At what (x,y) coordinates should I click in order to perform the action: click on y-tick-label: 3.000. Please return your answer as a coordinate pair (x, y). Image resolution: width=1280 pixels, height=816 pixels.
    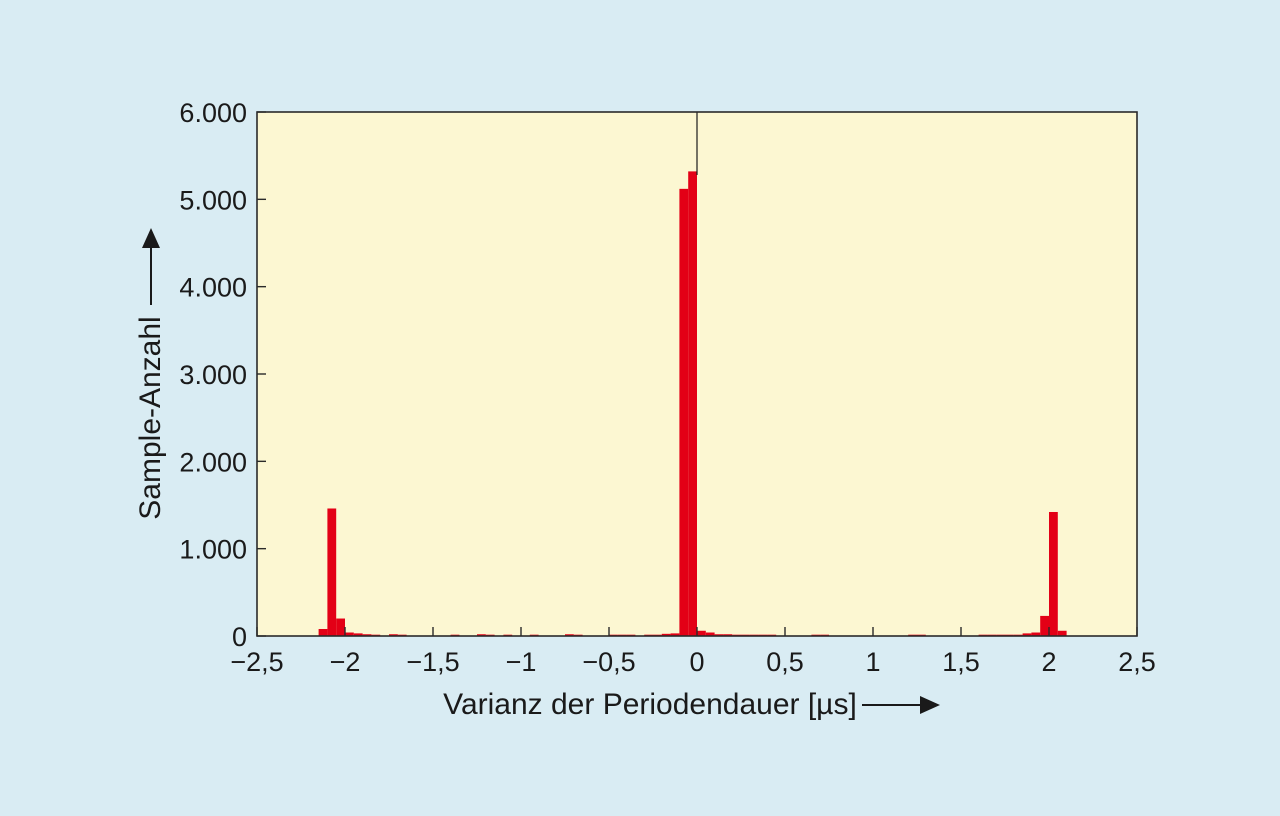
    Looking at the image, I should click on (213, 375).